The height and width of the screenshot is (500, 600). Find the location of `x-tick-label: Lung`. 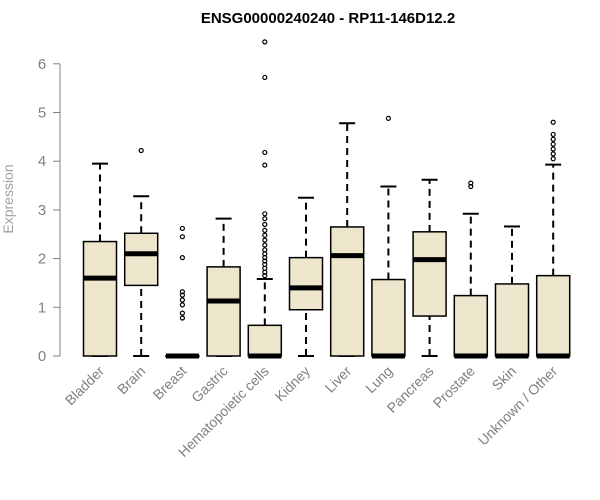

x-tick-label: Lung is located at coordinates (378, 379).